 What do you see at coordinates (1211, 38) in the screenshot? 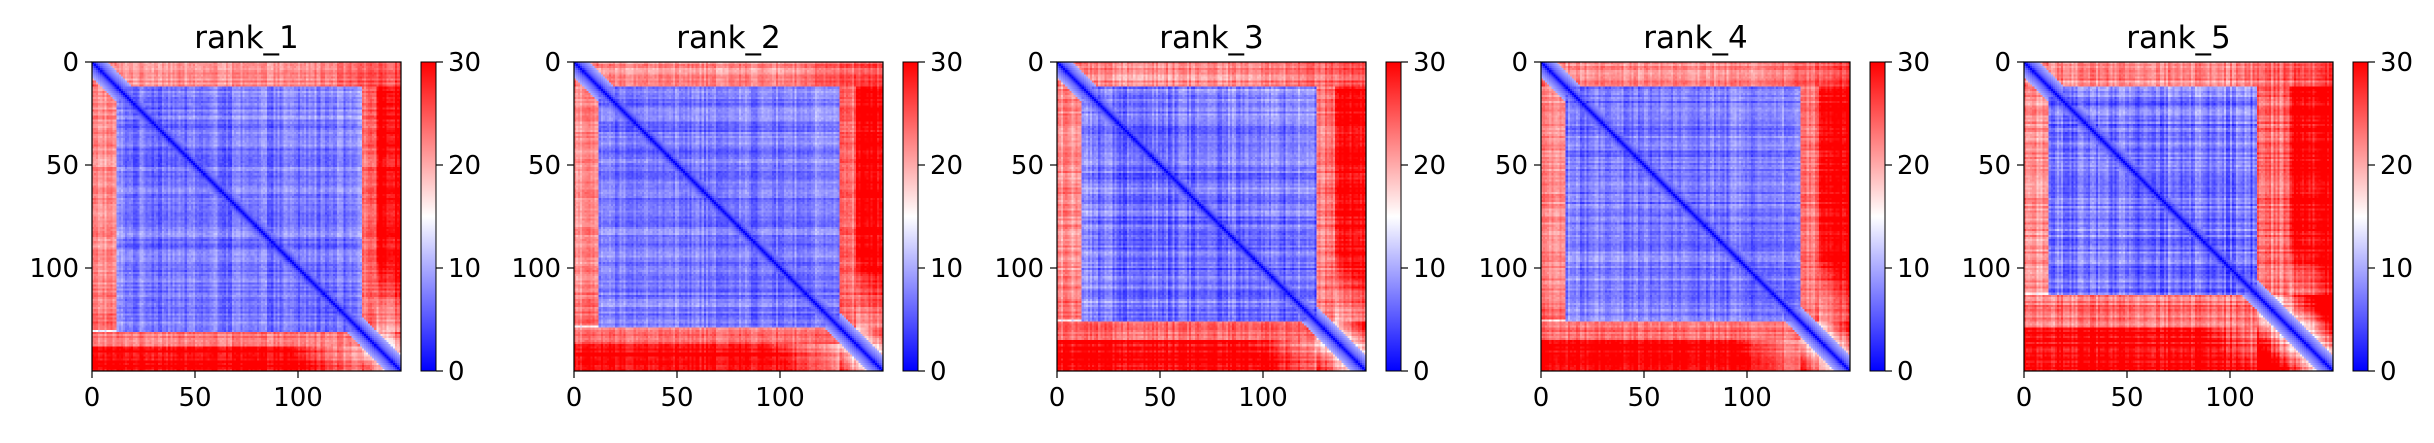
I see `panel-title: rank_3` at bounding box center [1211, 38].